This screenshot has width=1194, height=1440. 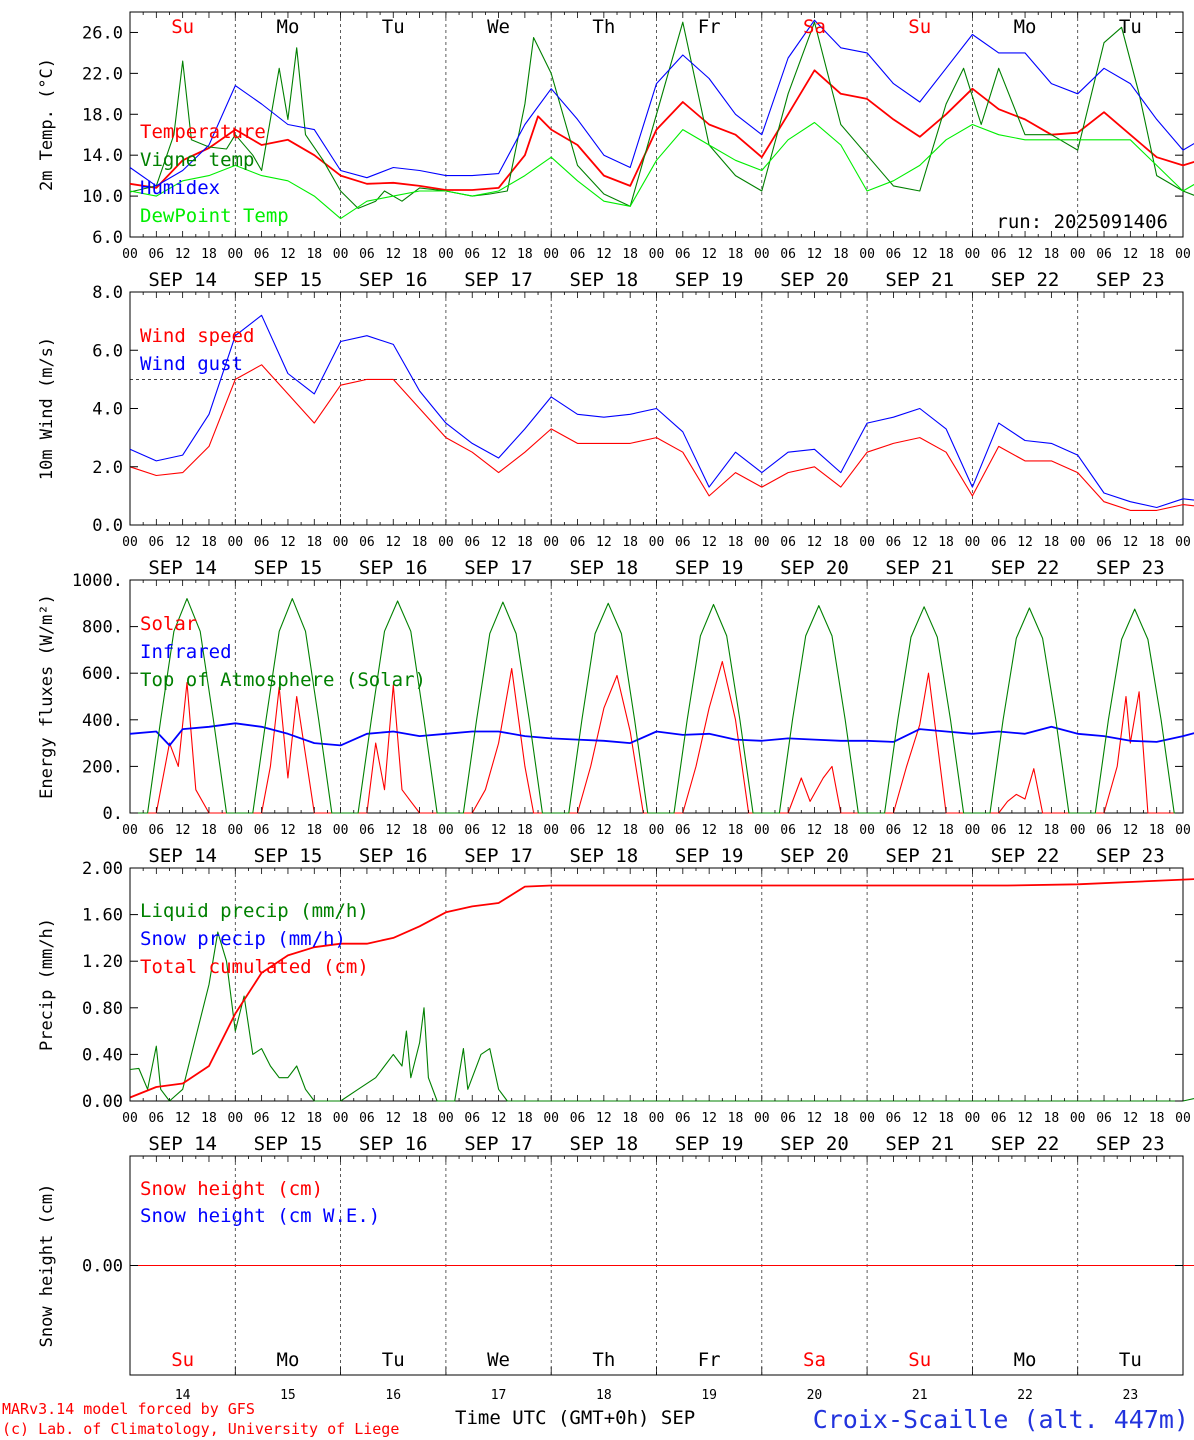 I want to click on y-tick-label: 0.00, so click(x=102, y=1102).